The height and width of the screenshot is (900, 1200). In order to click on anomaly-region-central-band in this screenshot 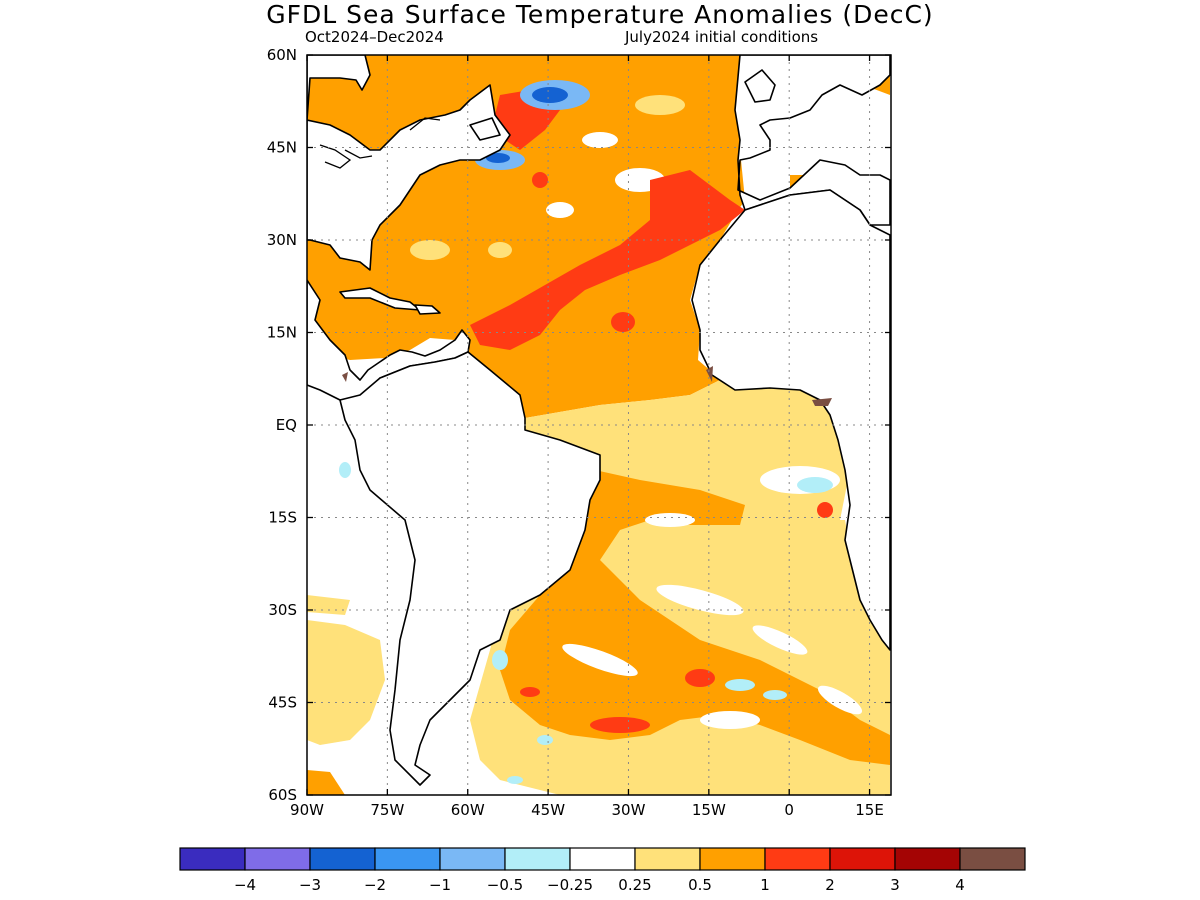, I will do `click(607, 260)`.